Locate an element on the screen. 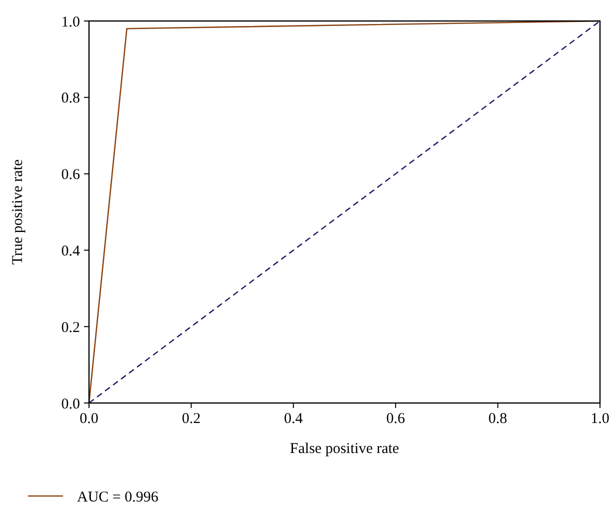 The image size is (615, 514). y-tick-label: 0.8 is located at coordinates (70, 98).